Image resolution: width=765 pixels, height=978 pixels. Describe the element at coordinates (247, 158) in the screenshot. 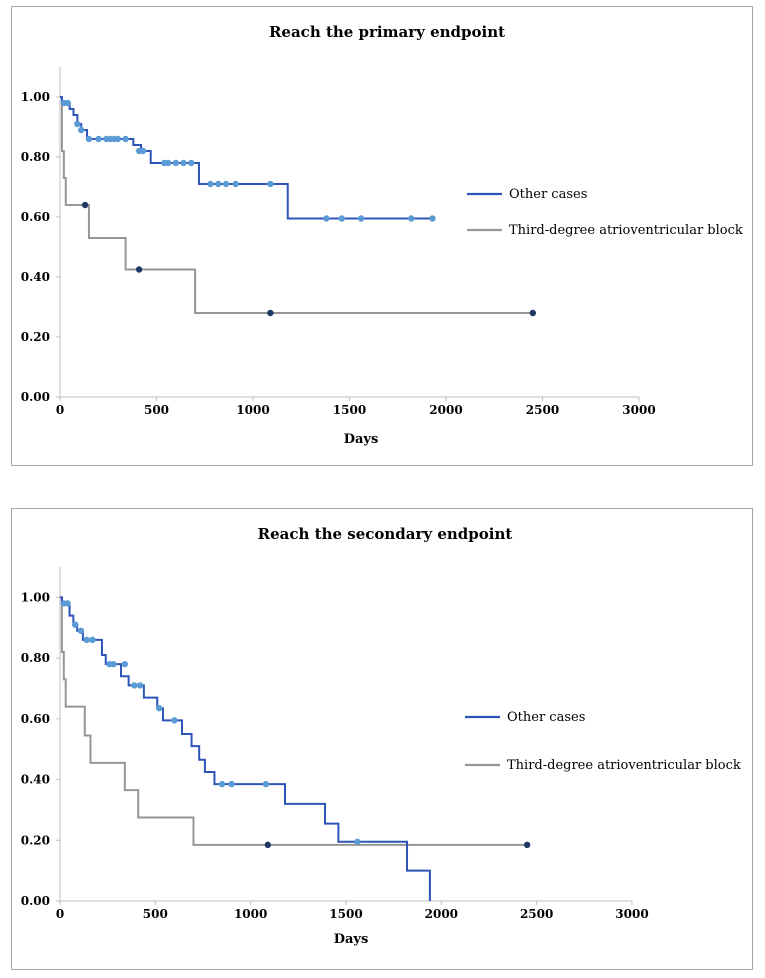

I see `series-line-other-cases` at that location.